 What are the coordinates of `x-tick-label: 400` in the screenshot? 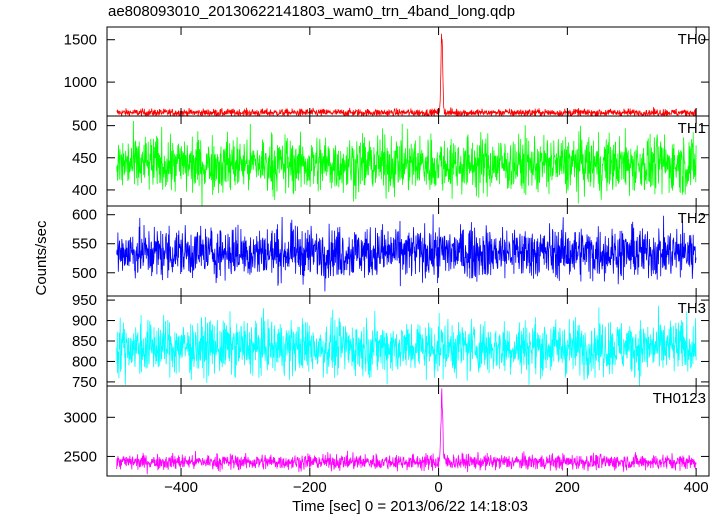 It's located at (696, 487).